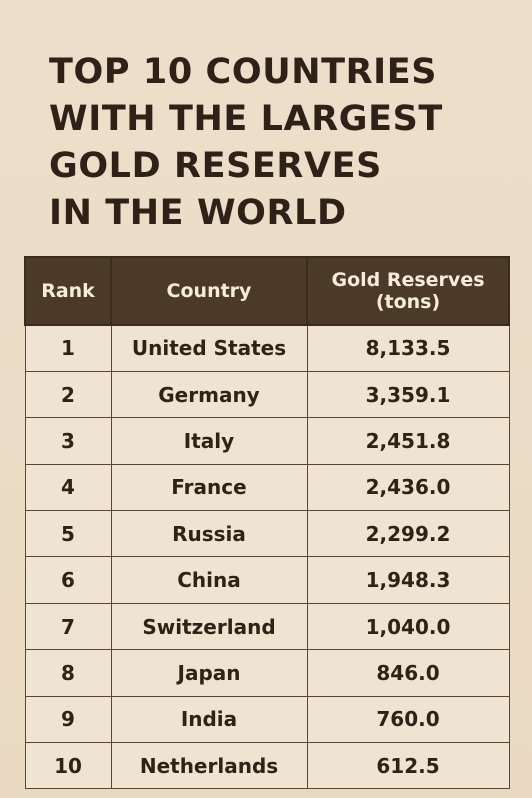  What do you see at coordinates (408, 441) in the screenshot?
I see `reserves-cell: 2,451.8` at bounding box center [408, 441].